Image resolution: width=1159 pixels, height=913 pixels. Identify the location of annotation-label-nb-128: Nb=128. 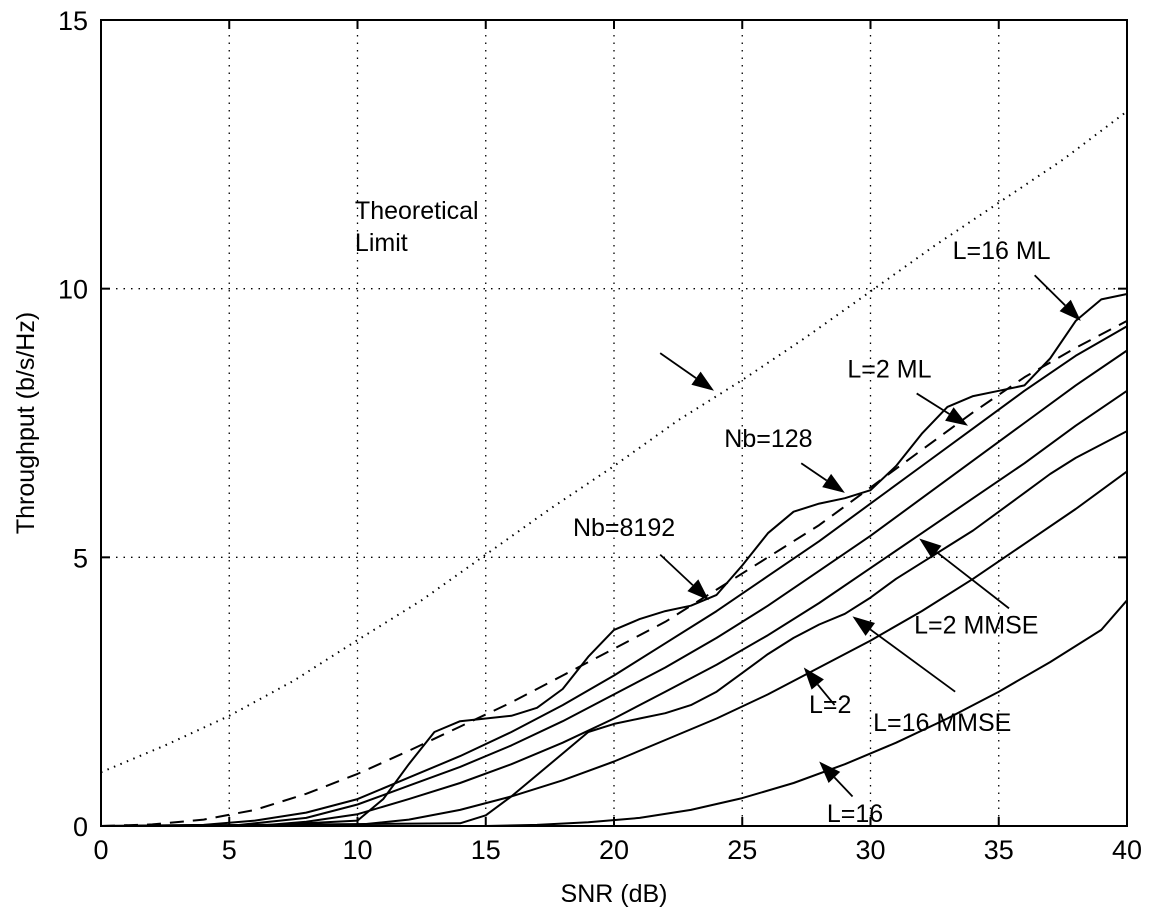
(768, 439).